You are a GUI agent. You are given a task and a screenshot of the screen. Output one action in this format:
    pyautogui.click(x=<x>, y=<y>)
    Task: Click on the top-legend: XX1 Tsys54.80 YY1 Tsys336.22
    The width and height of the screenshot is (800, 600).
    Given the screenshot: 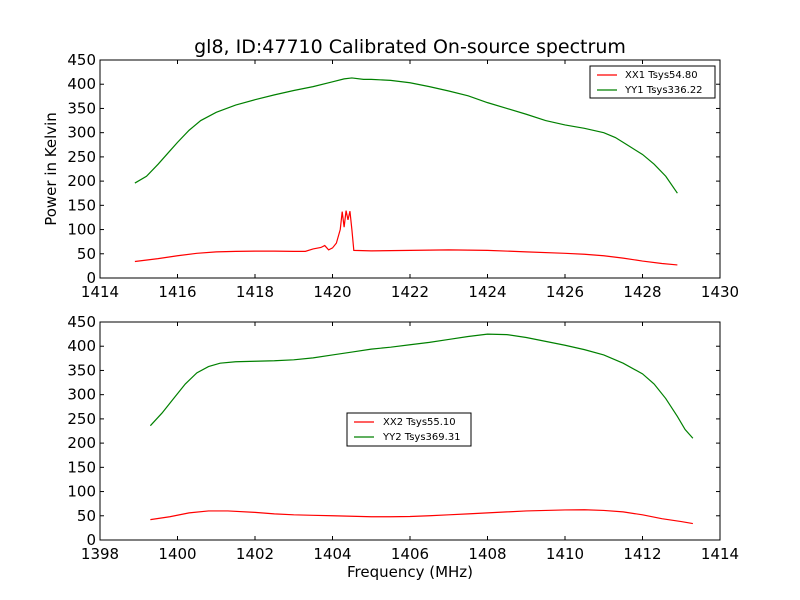 What is the action you would take?
    pyautogui.click(x=652, y=82)
    